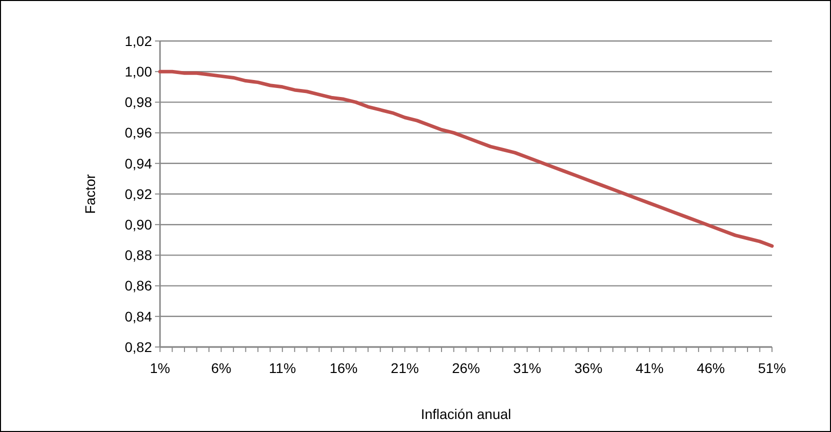  I want to click on x-tick-label: 41%, so click(650, 368).